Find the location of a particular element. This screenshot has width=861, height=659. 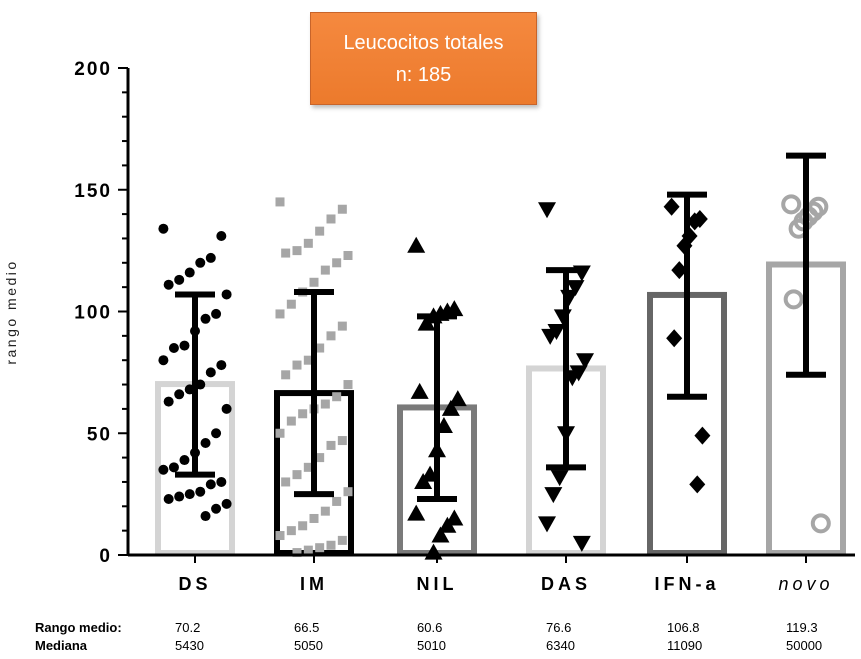

stat-mediana-das: 6340 is located at coordinates (560, 645).